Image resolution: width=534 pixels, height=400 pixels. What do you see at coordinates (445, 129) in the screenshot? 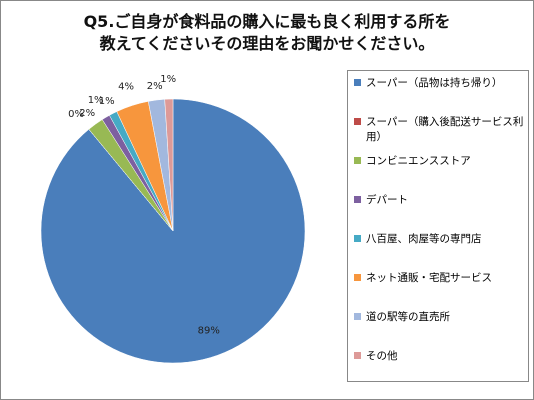
I see `legend-label: スーパー（購入後配送サービス利用）` at bounding box center [445, 129].